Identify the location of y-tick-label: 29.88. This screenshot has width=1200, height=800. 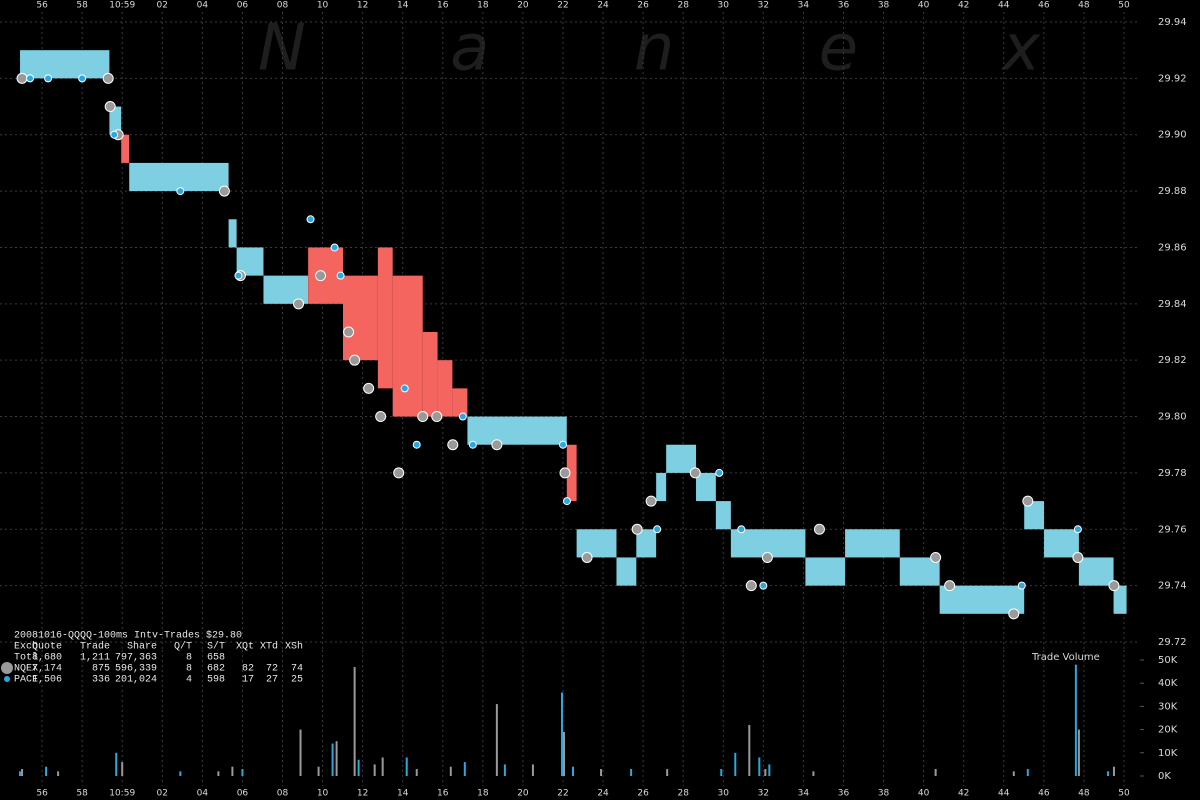
(1172, 191).